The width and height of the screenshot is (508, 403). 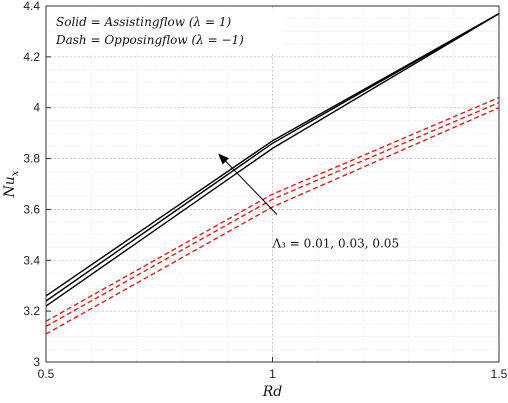 I want to click on y-axis-label-subscript: x, so click(x=15, y=173).